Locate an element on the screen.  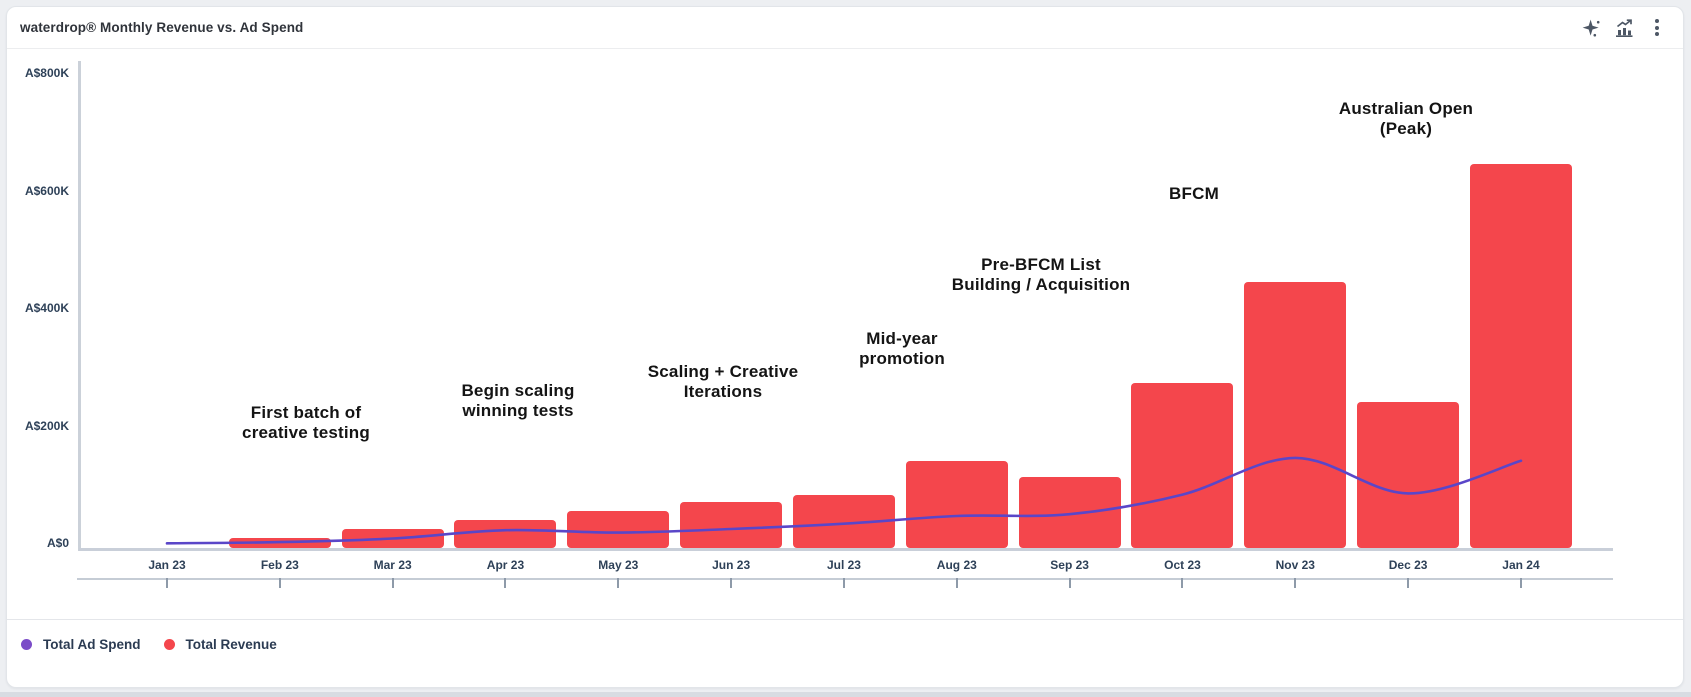
x-axis-label: Jul 23 is located at coordinates (843, 565).